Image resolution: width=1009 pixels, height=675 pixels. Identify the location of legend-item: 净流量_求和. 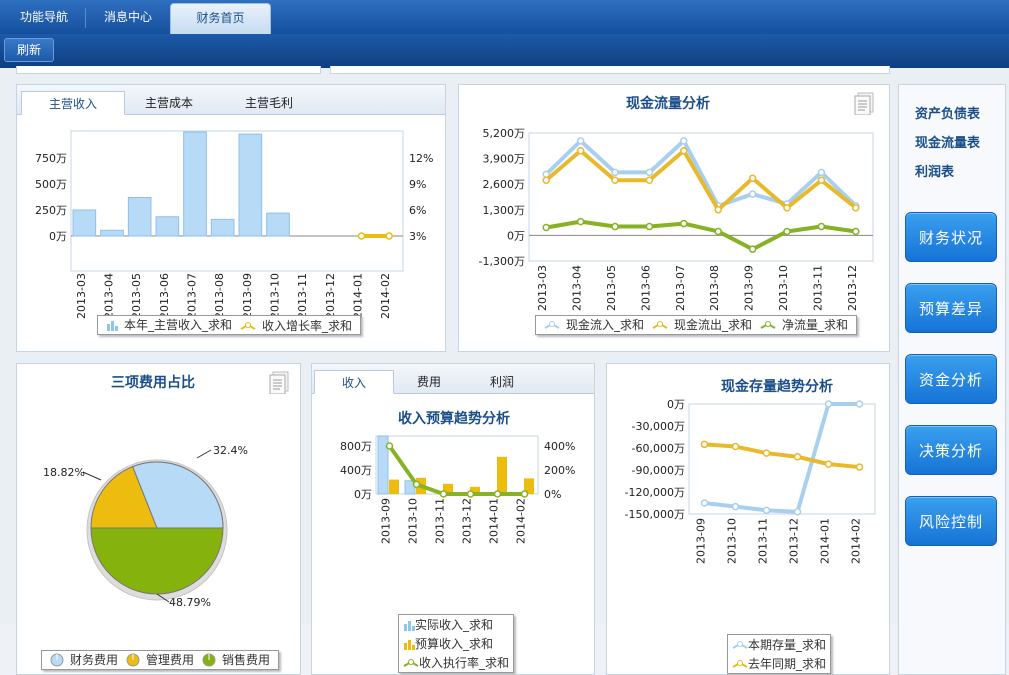
(804, 325).